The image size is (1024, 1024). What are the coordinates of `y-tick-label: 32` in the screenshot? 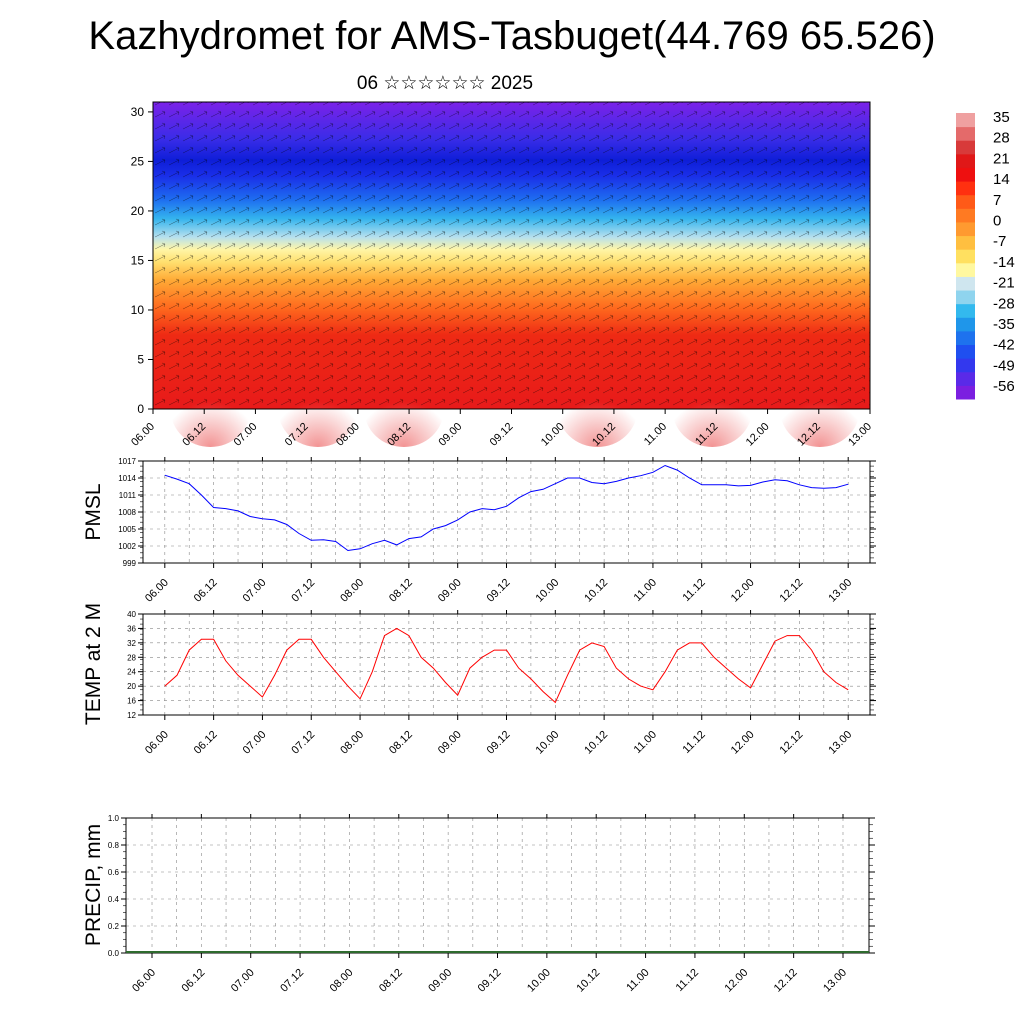 It's located at (131, 643).